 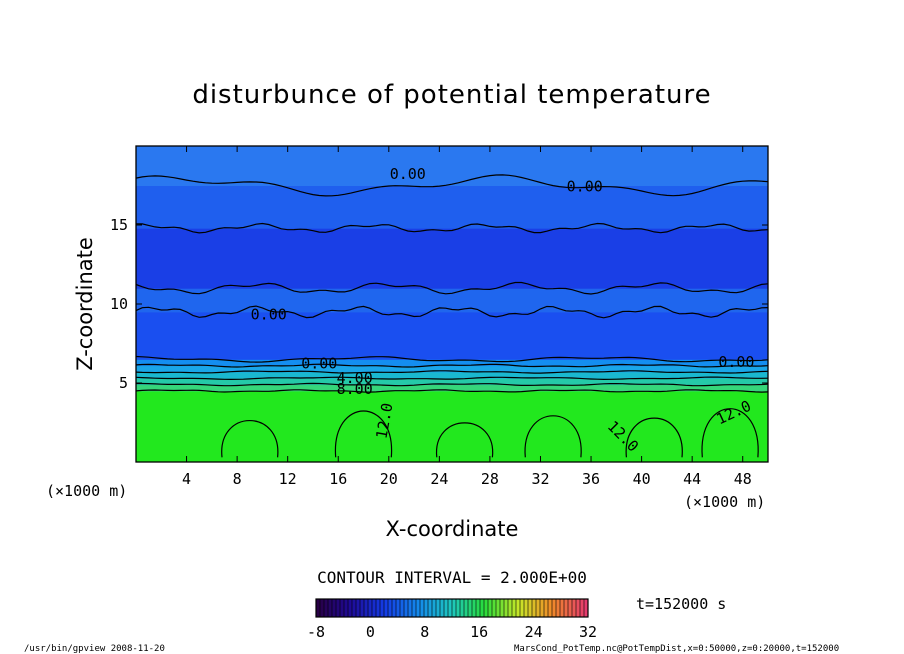 What do you see at coordinates (451, 95) in the screenshot?
I see `chart-title: disturbunce of potential temperature` at bounding box center [451, 95].